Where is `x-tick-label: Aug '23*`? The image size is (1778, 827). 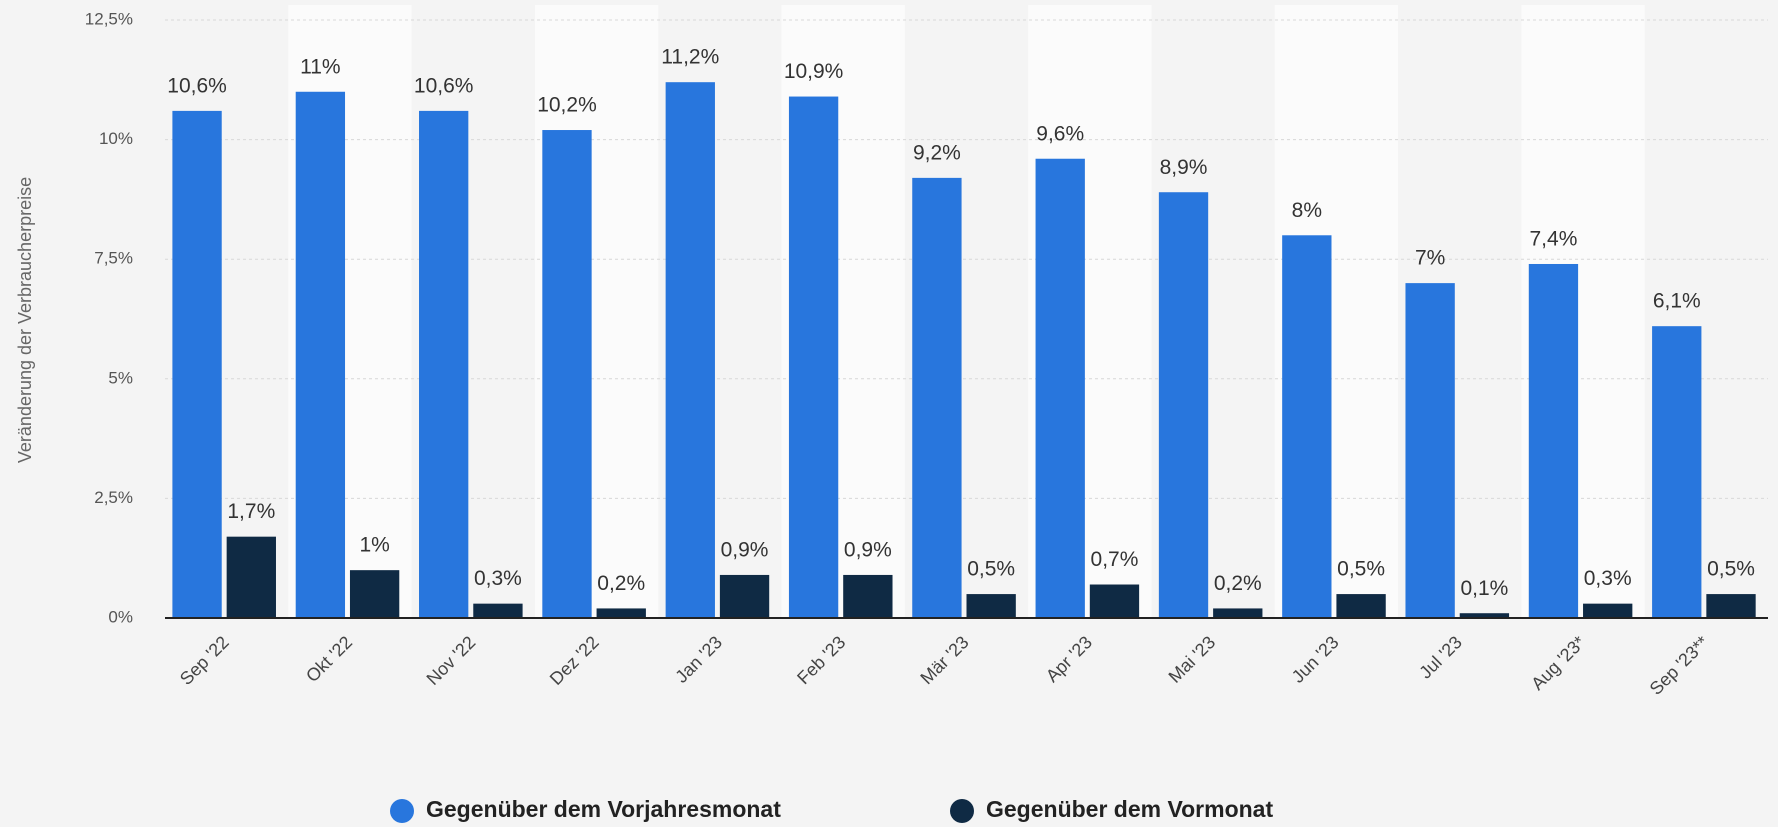
x-tick-label: Aug '23* is located at coordinates (1558, 663).